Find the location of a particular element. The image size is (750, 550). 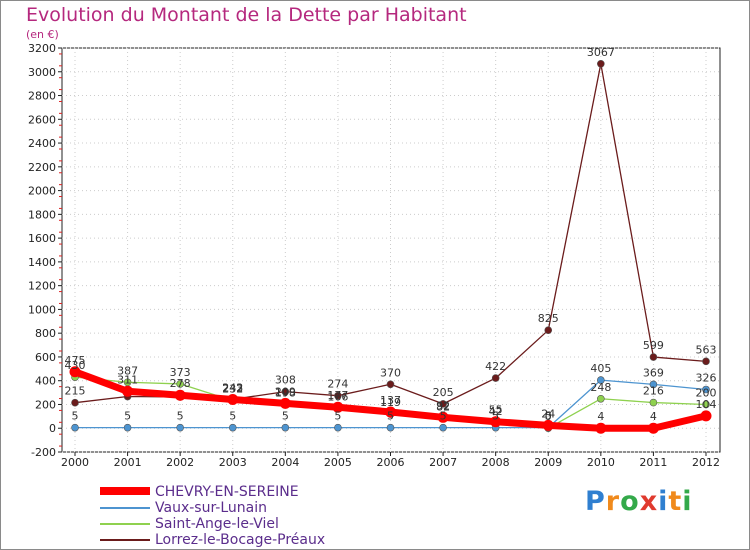

x-tick-label: 2000 is located at coordinates (75, 462).